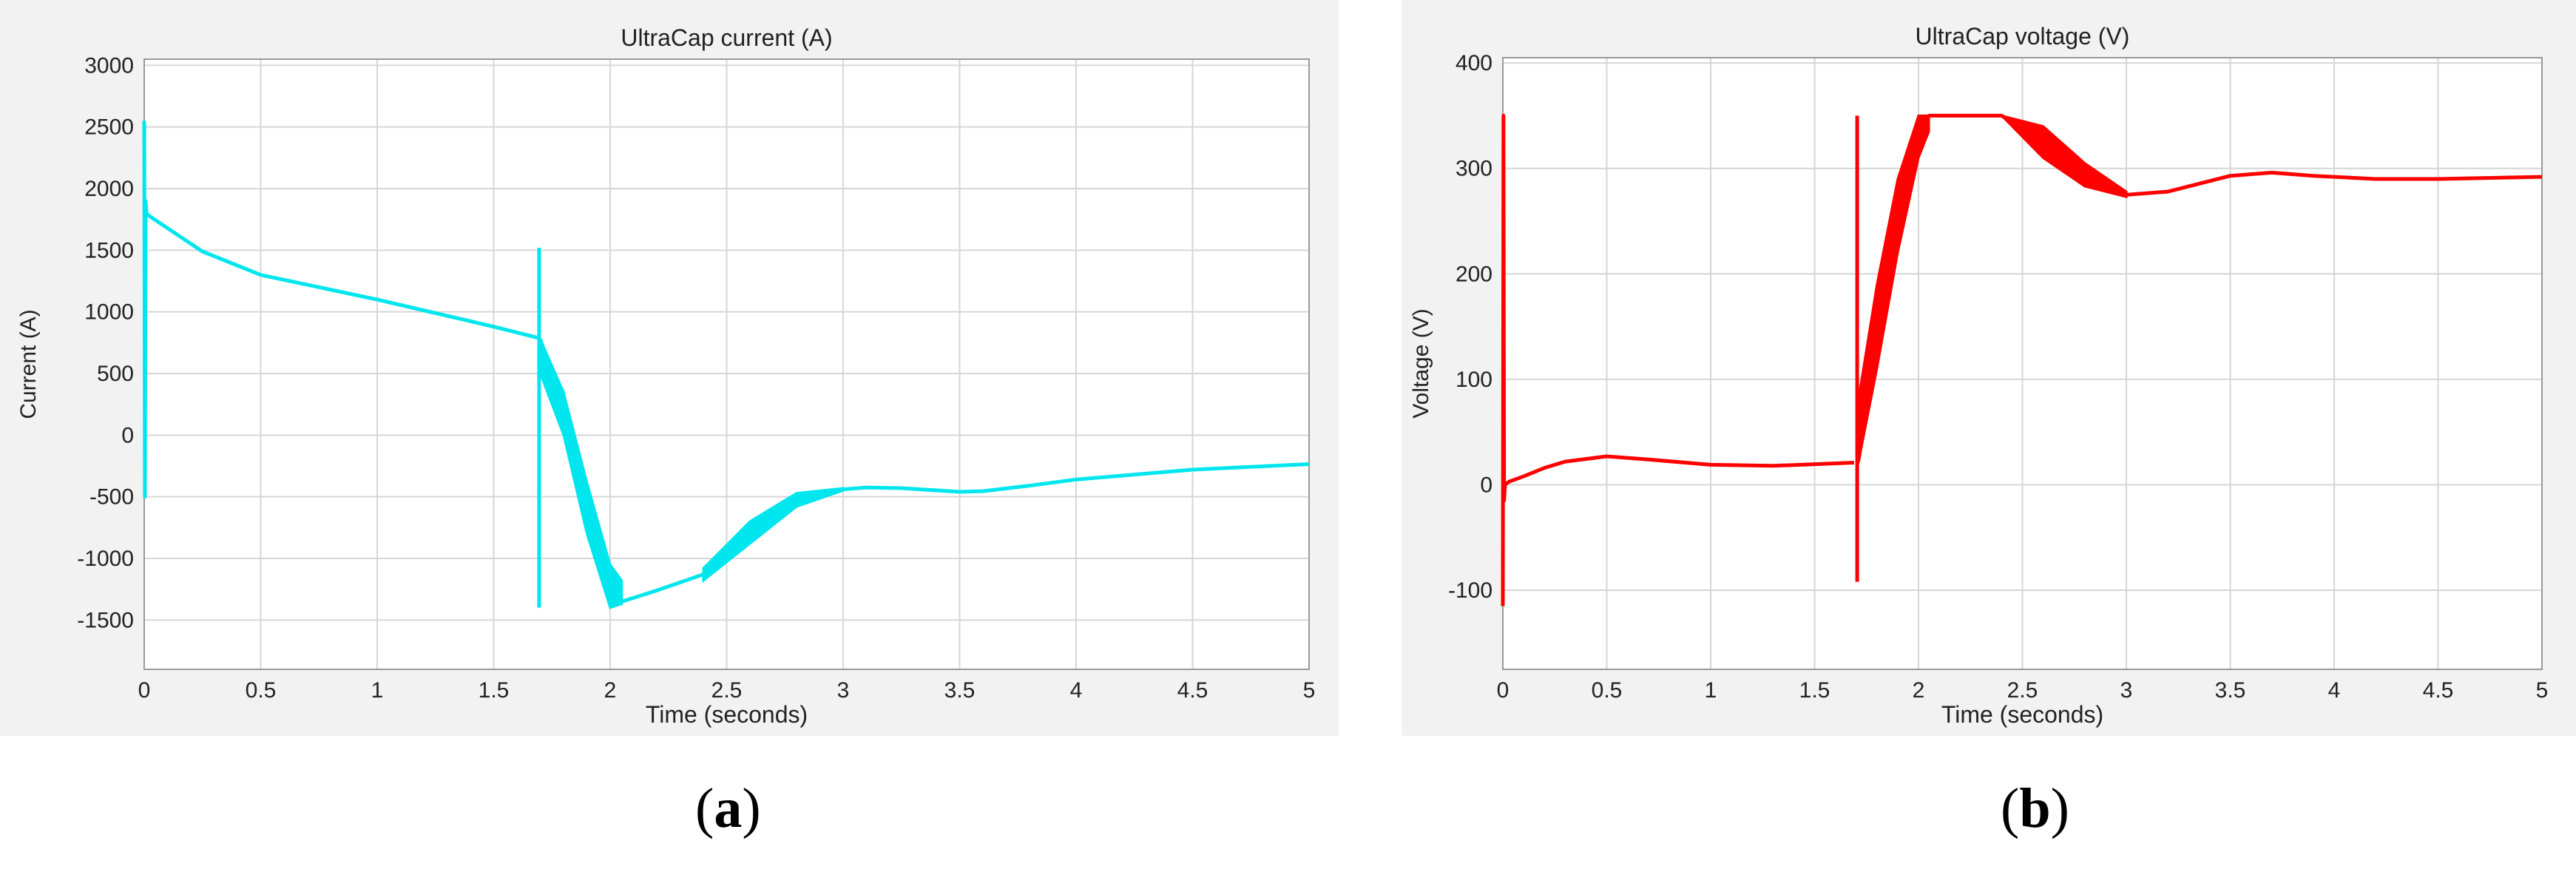 The width and height of the screenshot is (2576, 872). What do you see at coordinates (726, 37) in the screenshot?
I see `chart-title: UltraCap current (A)` at bounding box center [726, 37].